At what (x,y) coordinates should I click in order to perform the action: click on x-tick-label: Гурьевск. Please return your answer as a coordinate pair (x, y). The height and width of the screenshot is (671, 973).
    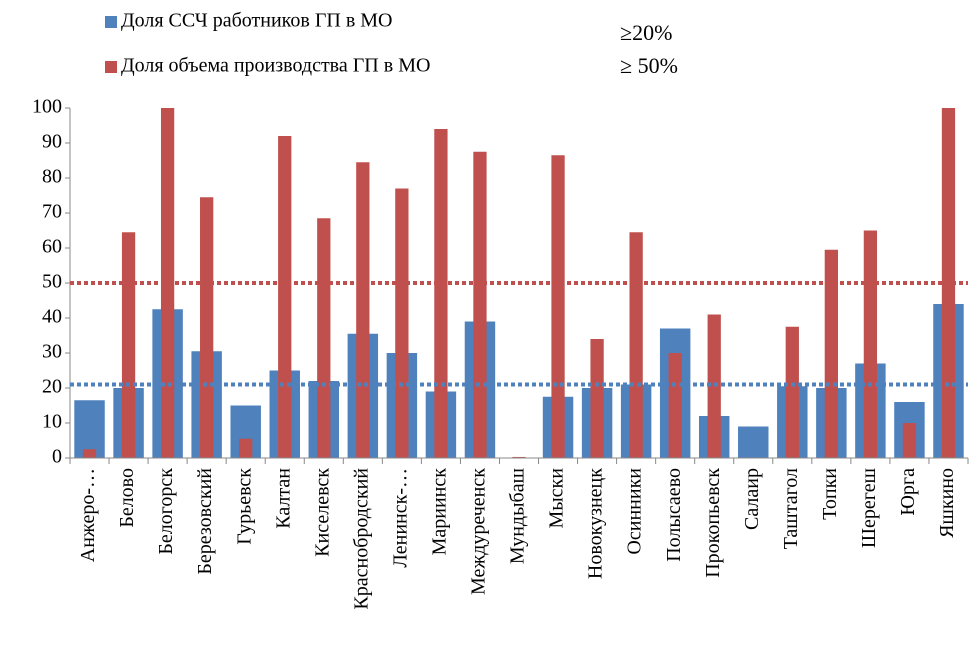
    Looking at the image, I should click on (244, 506).